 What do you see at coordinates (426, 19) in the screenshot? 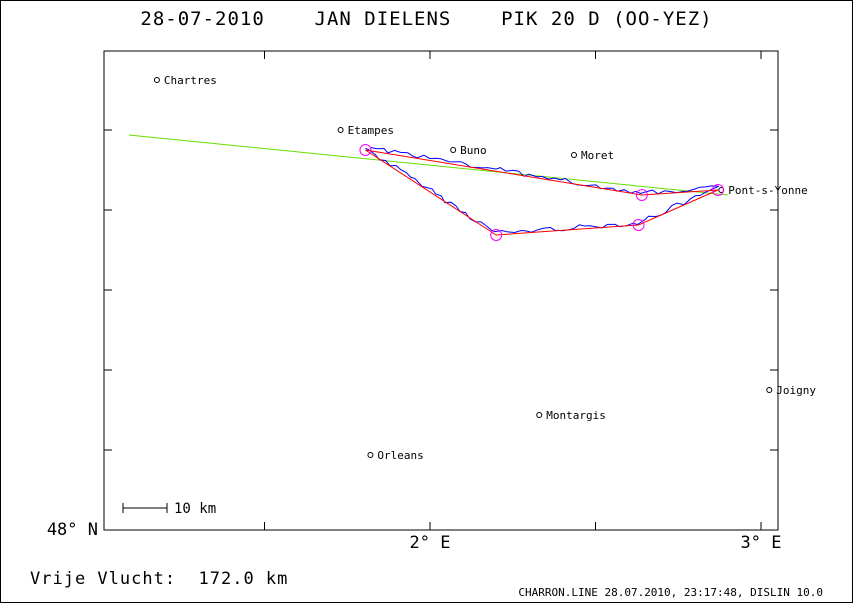
I see `chart-title: 28-07-2010 JAN DIELENS PIK 20 D (OO-YEZ)` at bounding box center [426, 19].